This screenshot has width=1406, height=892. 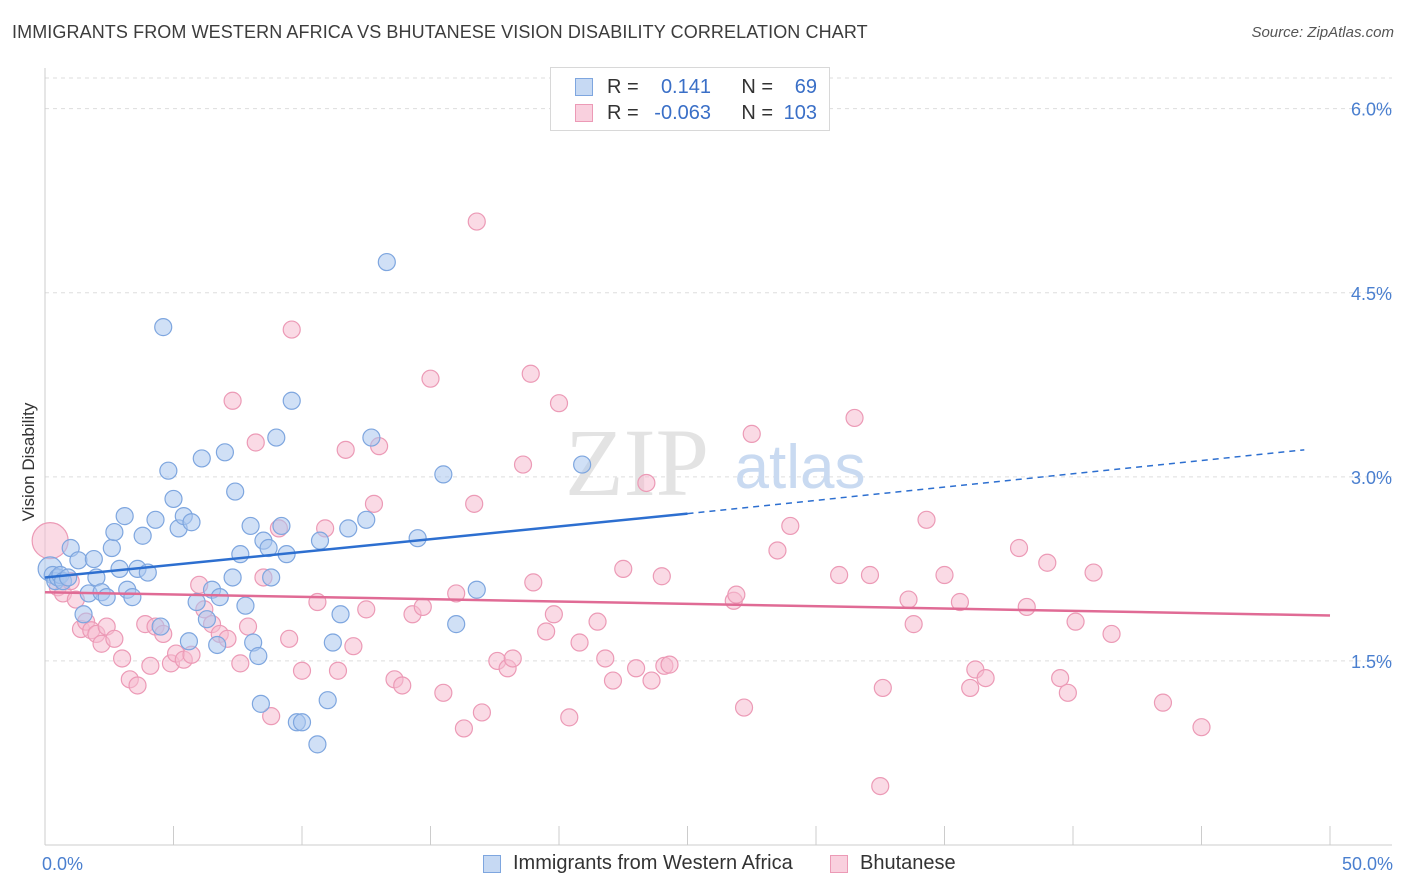 I want to click on legend-n-label: N =, so click(x=757, y=86).